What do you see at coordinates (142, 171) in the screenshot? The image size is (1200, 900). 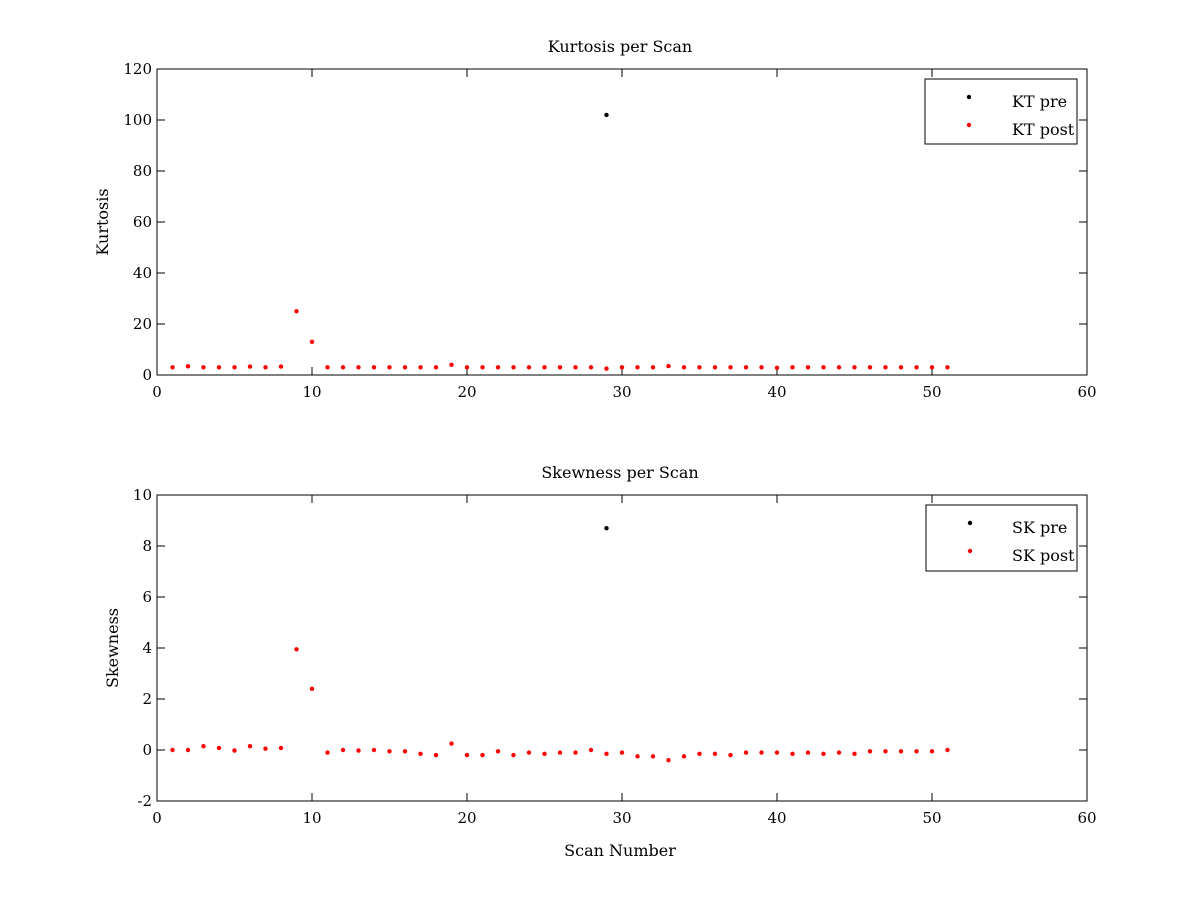 I see `kurtosis-y-tick-label: 80` at bounding box center [142, 171].